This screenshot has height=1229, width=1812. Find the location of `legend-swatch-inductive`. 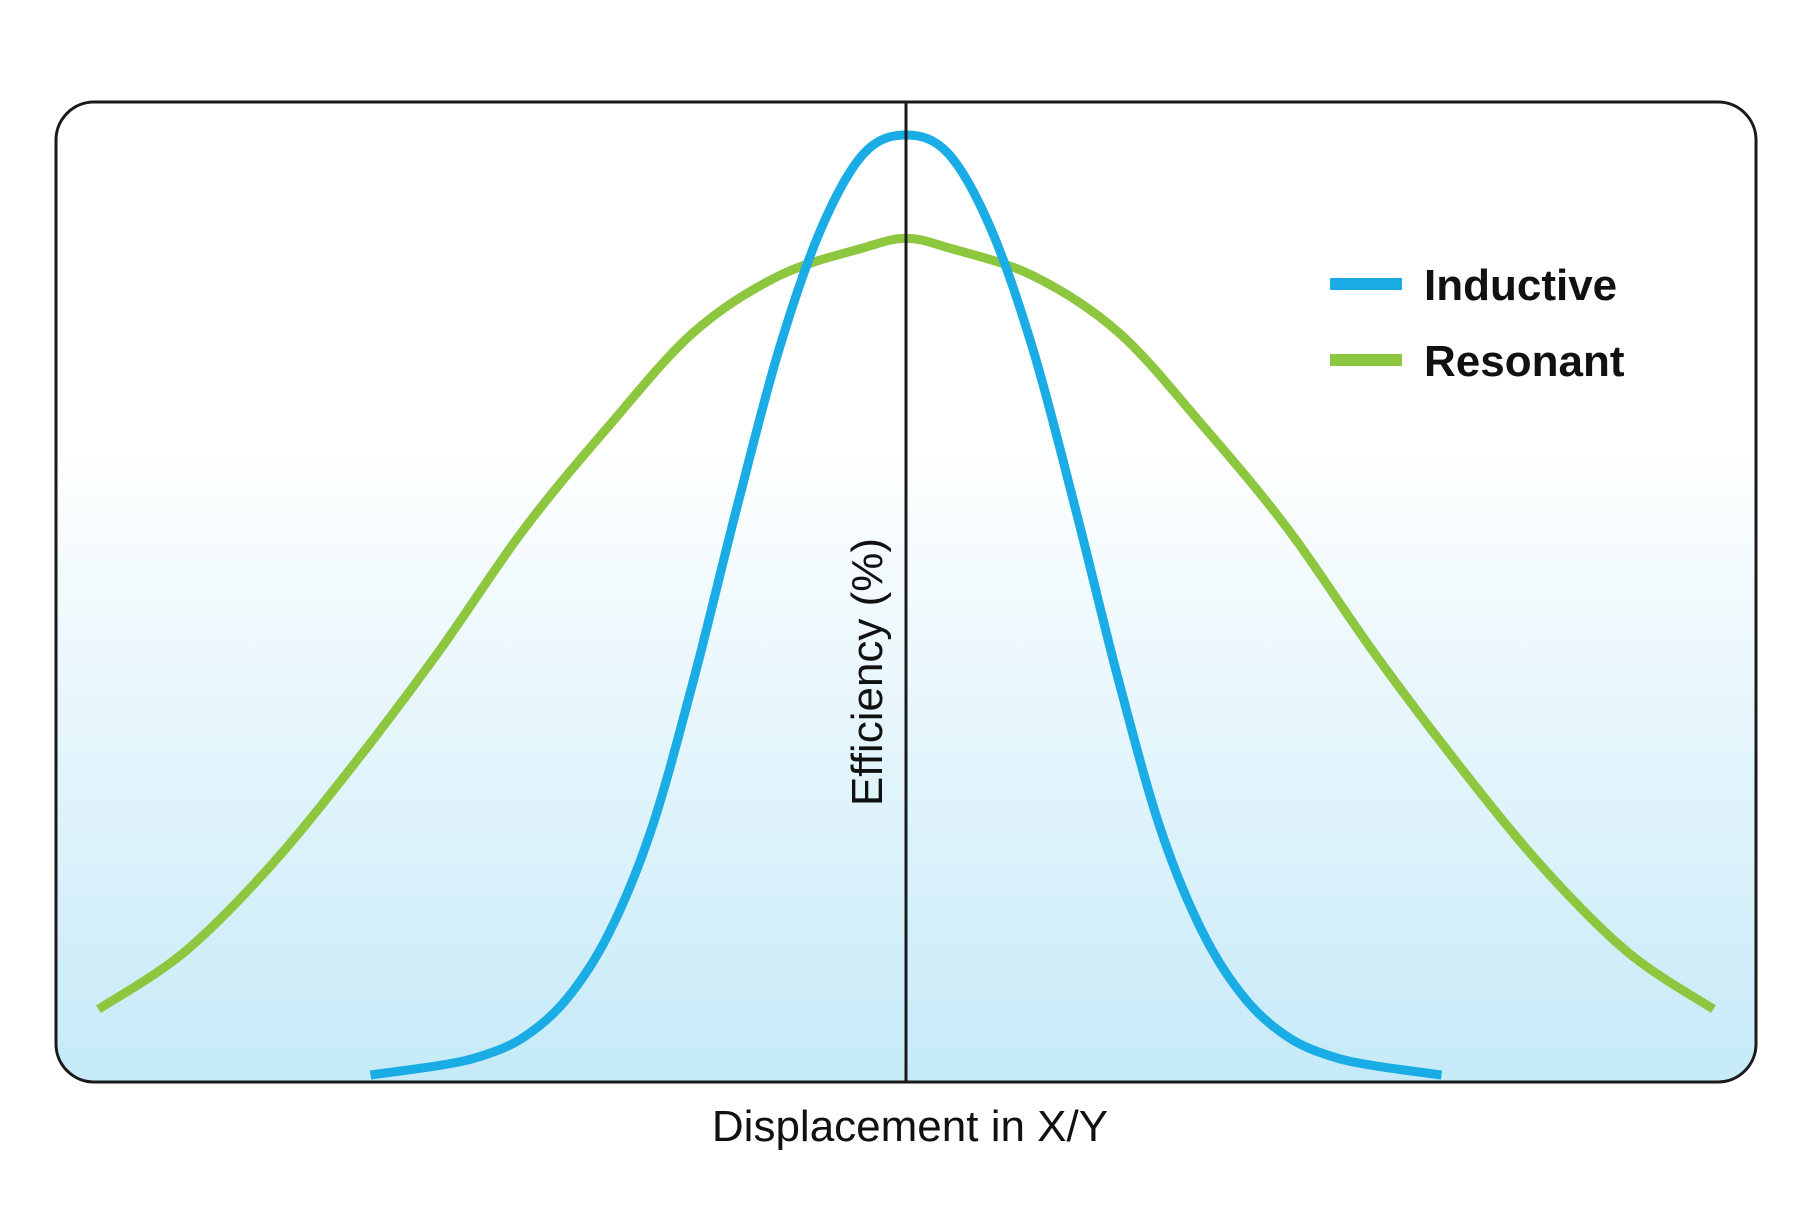

legend-swatch-inductive is located at coordinates (1366, 284).